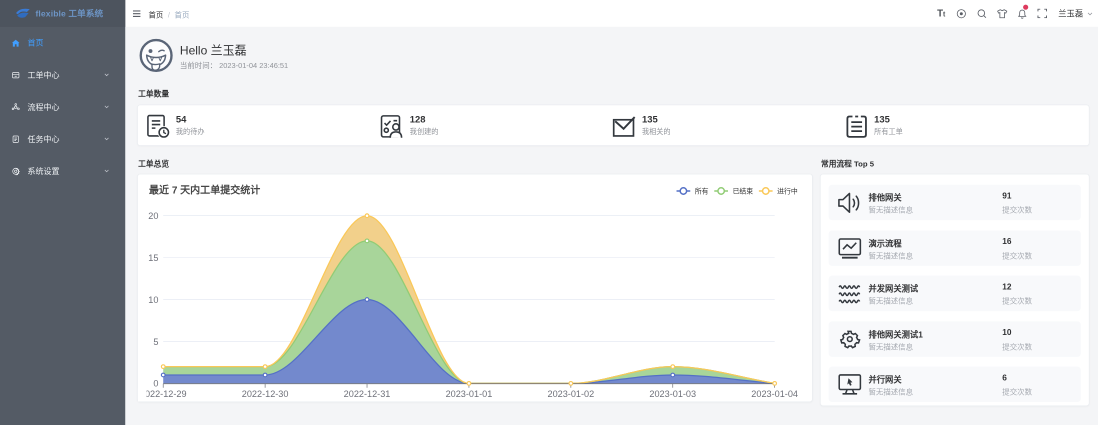 Image resolution: width=1098 pixels, height=425 pixels. I want to click on svg-text: 2022-12-29, so click(163, 394).